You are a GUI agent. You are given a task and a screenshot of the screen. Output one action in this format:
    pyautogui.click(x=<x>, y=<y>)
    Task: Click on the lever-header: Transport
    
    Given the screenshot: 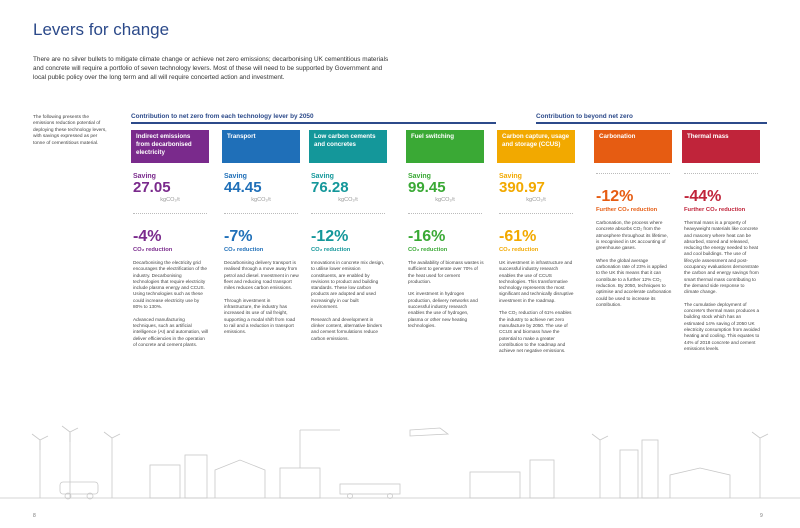 What is the action you would take?
    pyautogui.click(x=261, y=146)
    